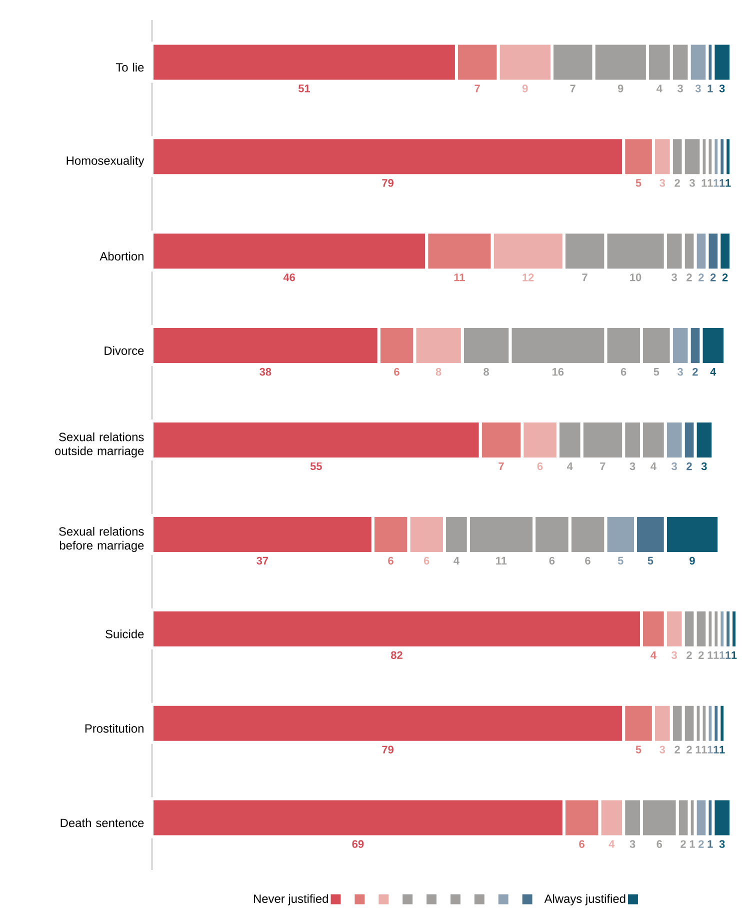 Image resolution: width=742 pixels, height=923 pixels. I want to click on data-label: 82, so click(396, 655).